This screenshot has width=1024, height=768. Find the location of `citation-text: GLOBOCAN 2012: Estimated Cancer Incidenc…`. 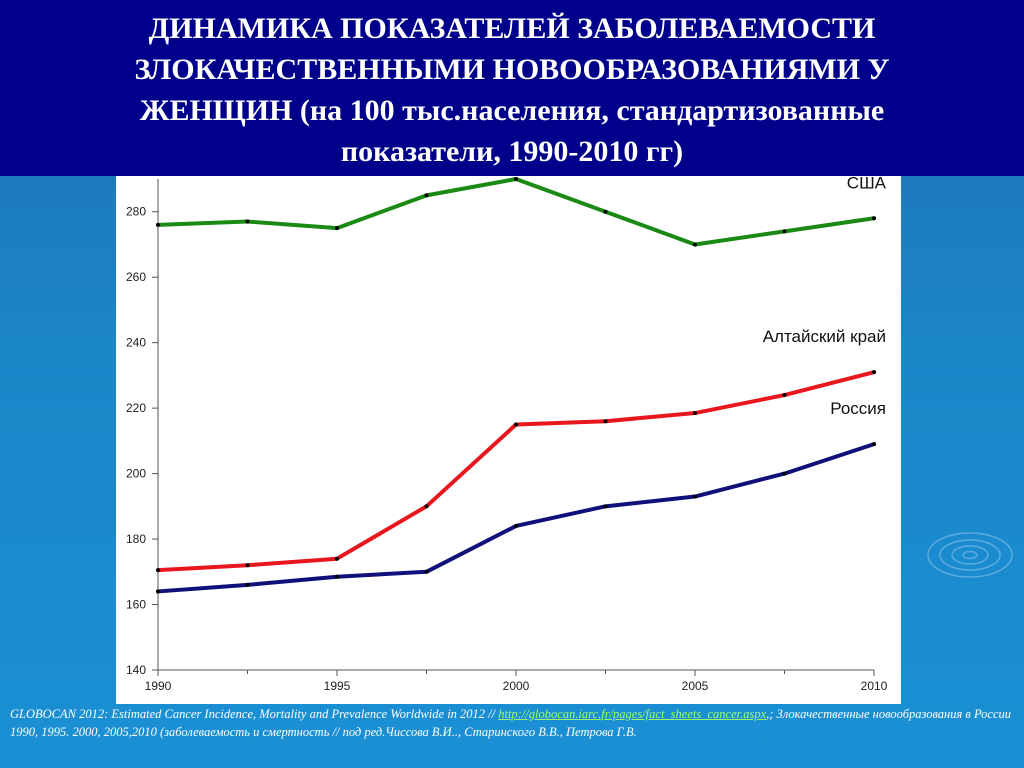

citation-text: GLOBOCAN 2012: Estimated Cancer Incidenc… is located at coordinates (254, 714).